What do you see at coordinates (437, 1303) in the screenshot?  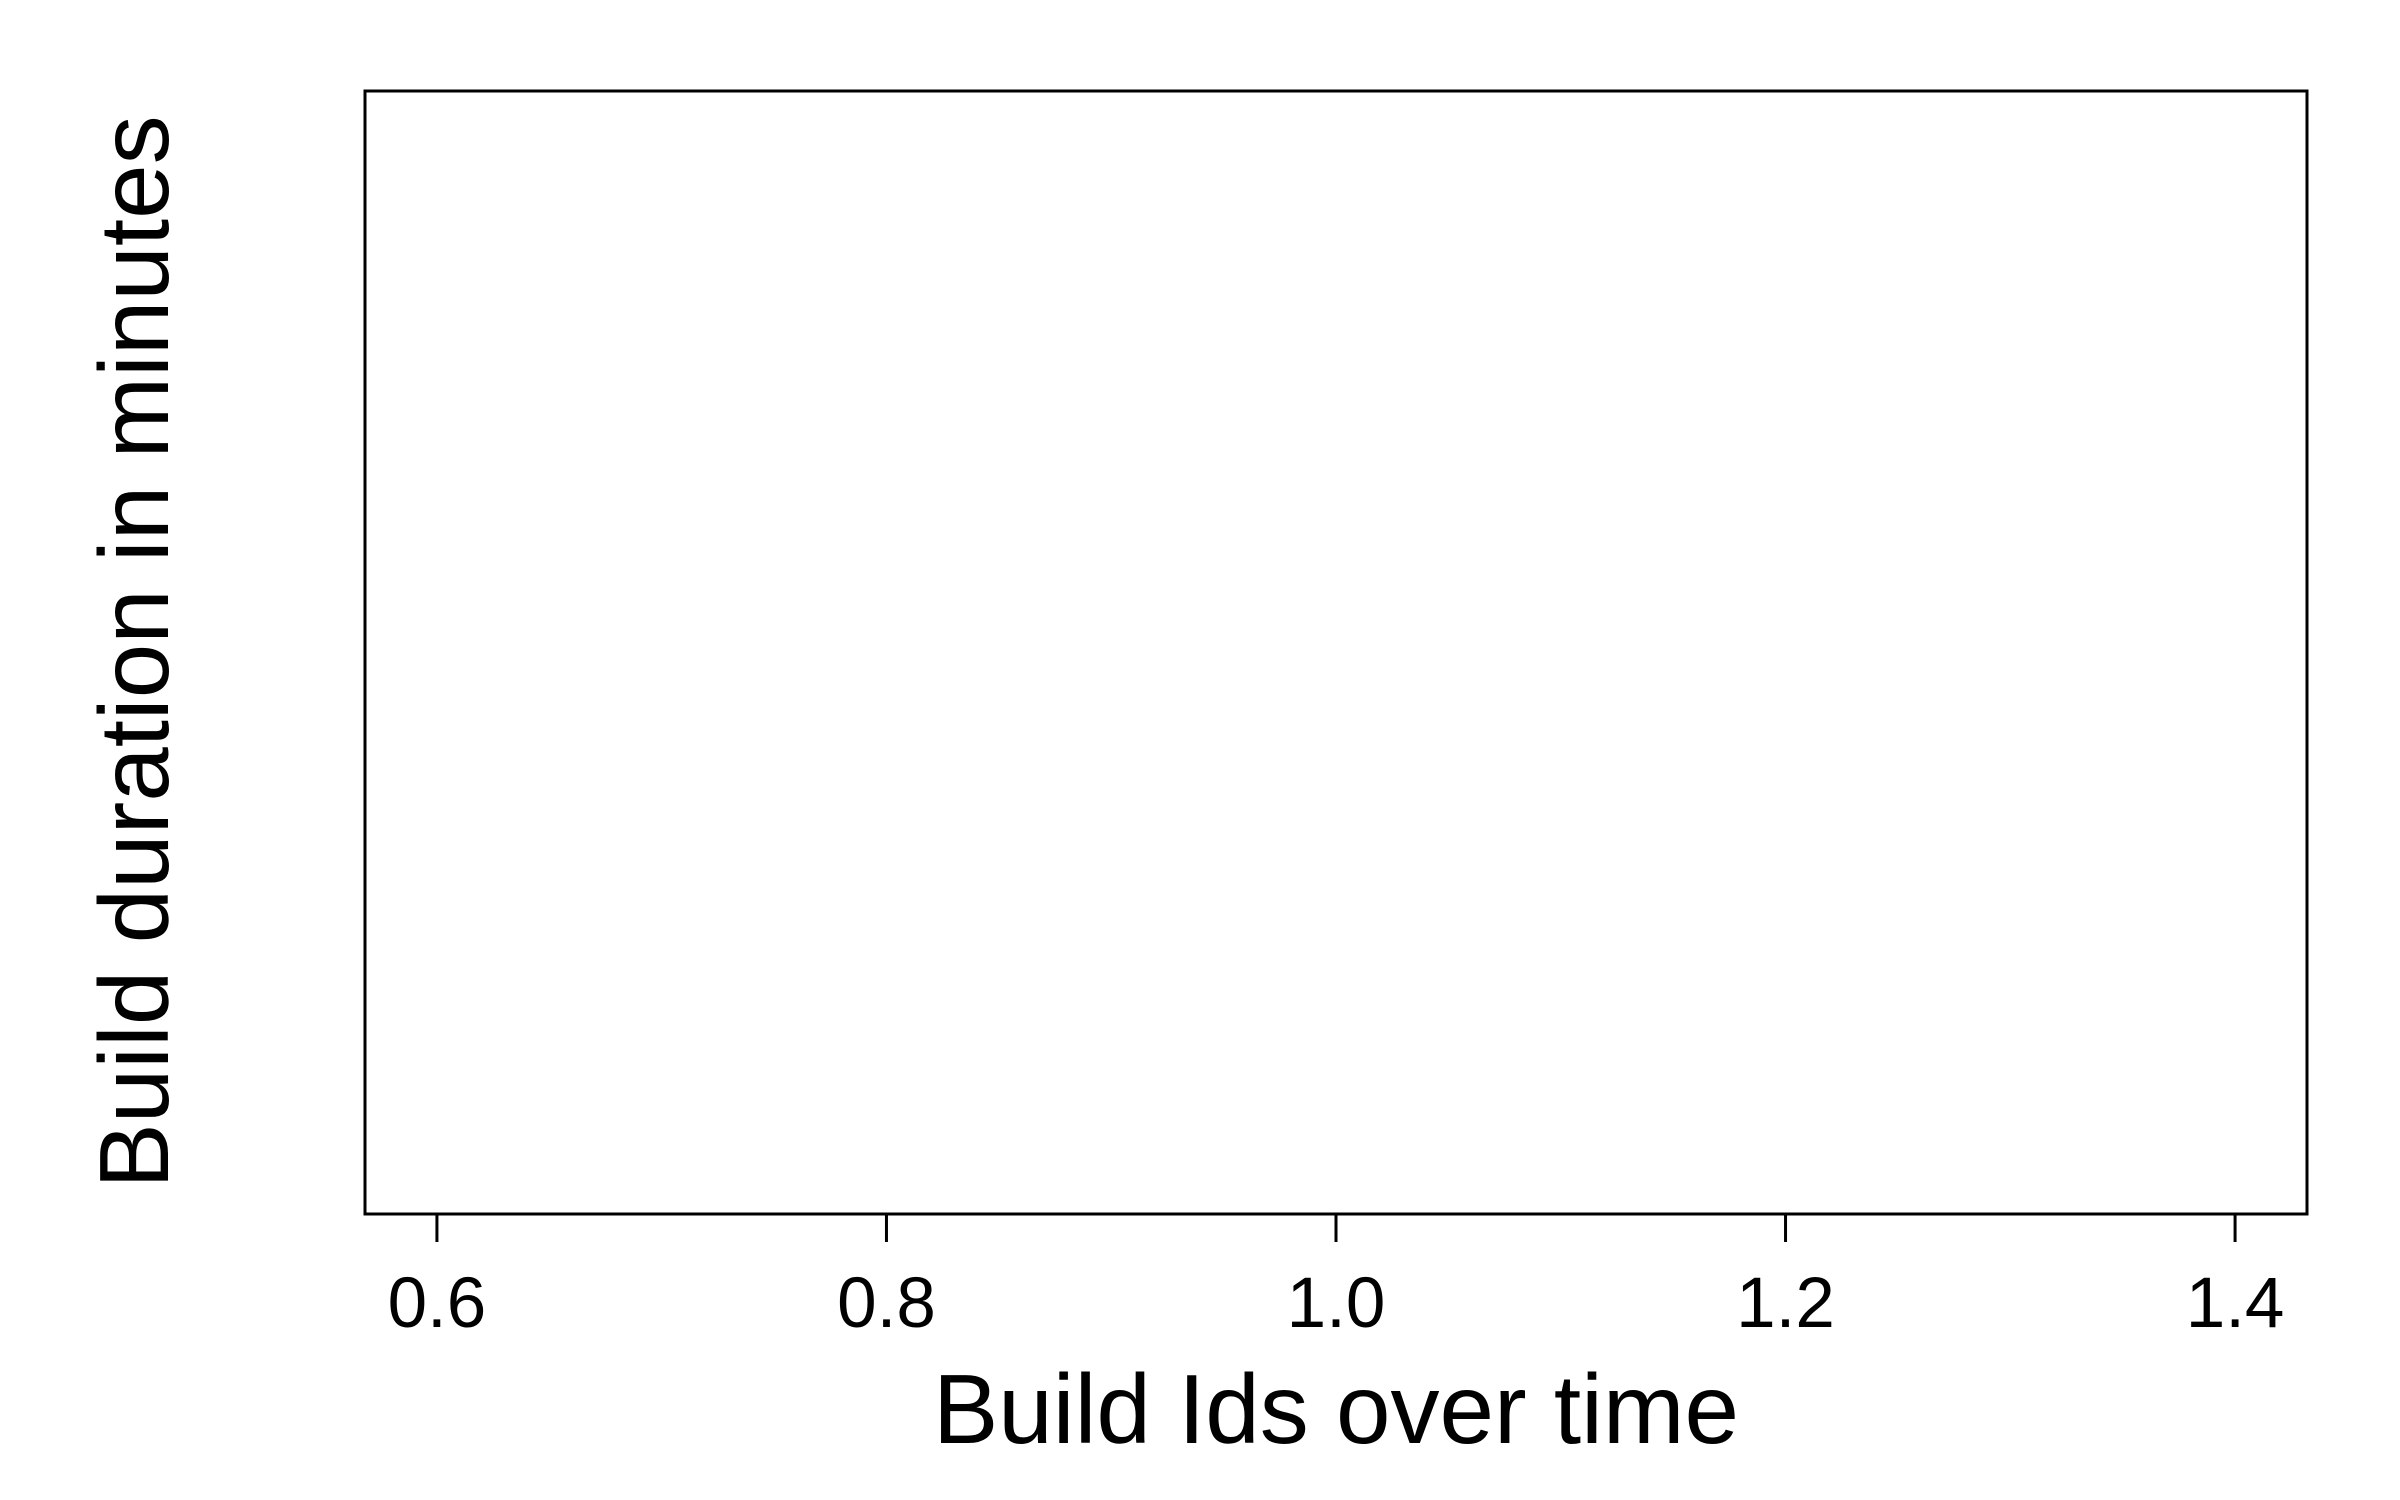 I see `x-tick-label: 0.6` at bounding box center [437, 1303].